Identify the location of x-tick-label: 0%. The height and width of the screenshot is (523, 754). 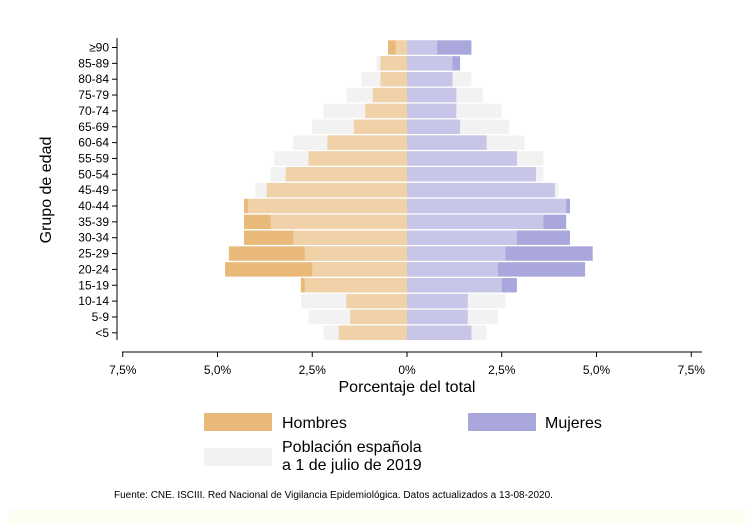
(407, 370).